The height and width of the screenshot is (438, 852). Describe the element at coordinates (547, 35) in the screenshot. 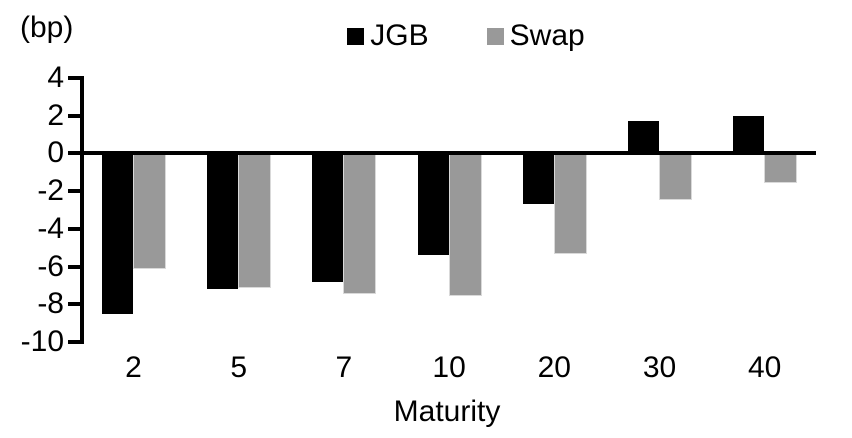

I see `legend-label-swap: Swap` at that location.